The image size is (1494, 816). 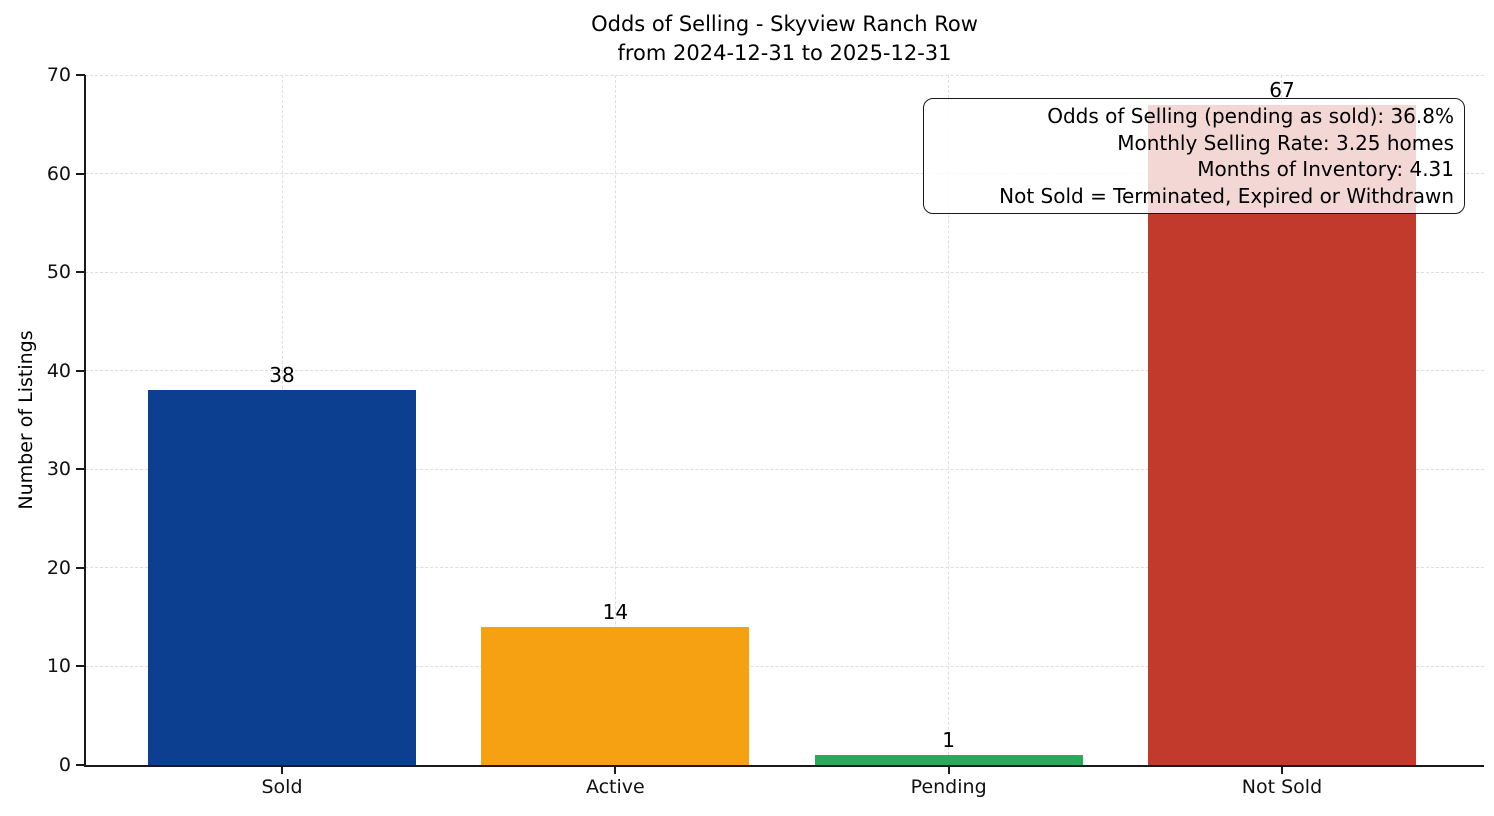 I want to click on y-tick-label: 20, so click(x=58, y=567).